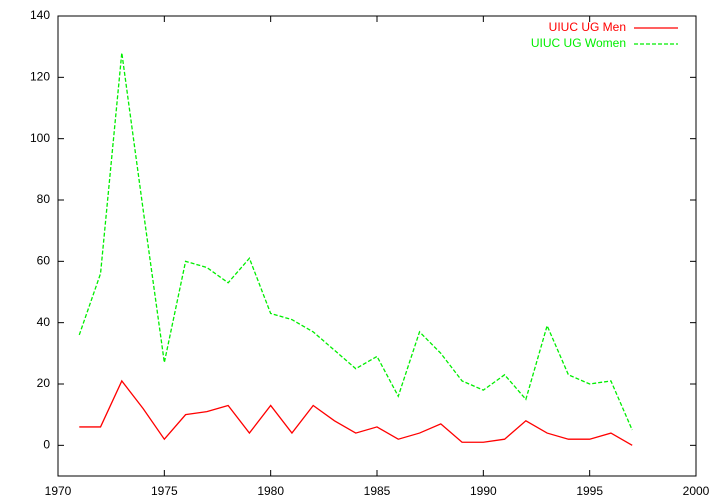 This screenshot has width=720, height=504. Describe the element at coordinates (46, 445) in the screenshot. I see `y-tick-label: 0` at that location.